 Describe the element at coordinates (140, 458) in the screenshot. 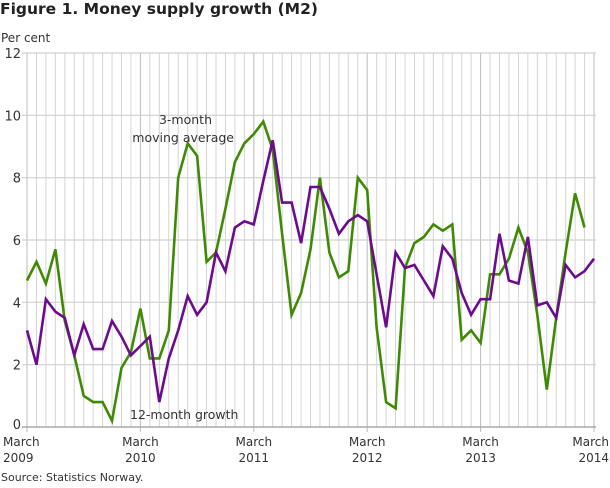

I see `x-tick-label: 2010` at that location.